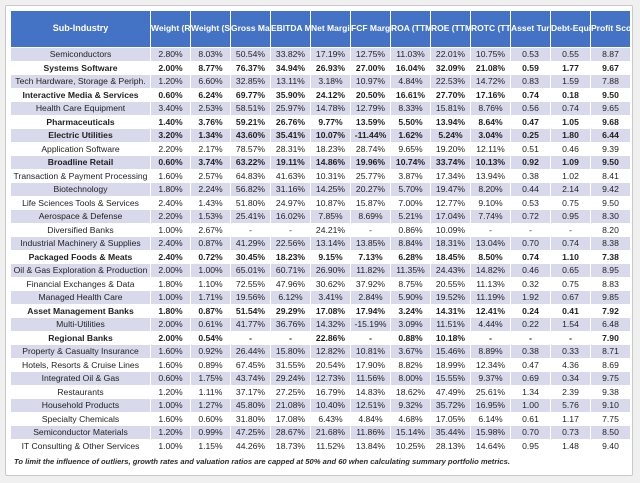 The height and width of the screenshot is (483, 640). What do you see at coordinates (570, 418) in the screenshot?
I see `value-cell: 1.17` at bounding box center [570, 418].